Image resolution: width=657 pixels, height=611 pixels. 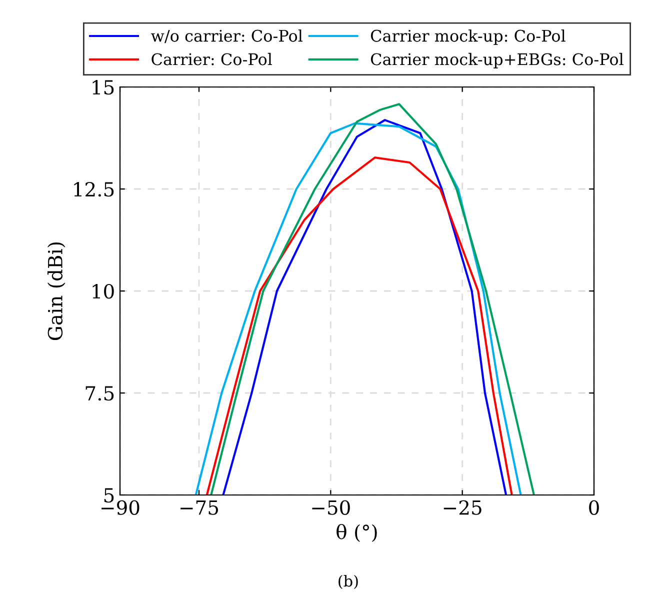 What do you see at coordinates (348, 581) in the screenshot?
I see `text: (b)` at bounding box center [348, 581].